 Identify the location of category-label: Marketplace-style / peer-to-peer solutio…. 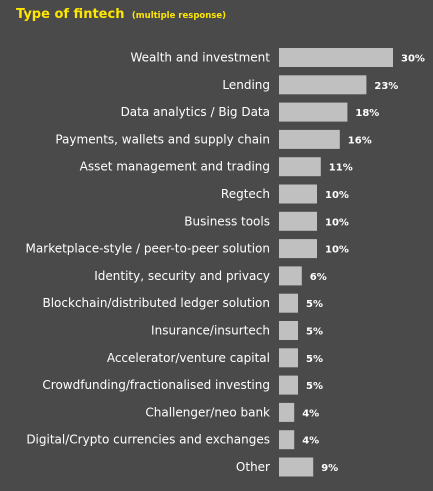
(148, 249).